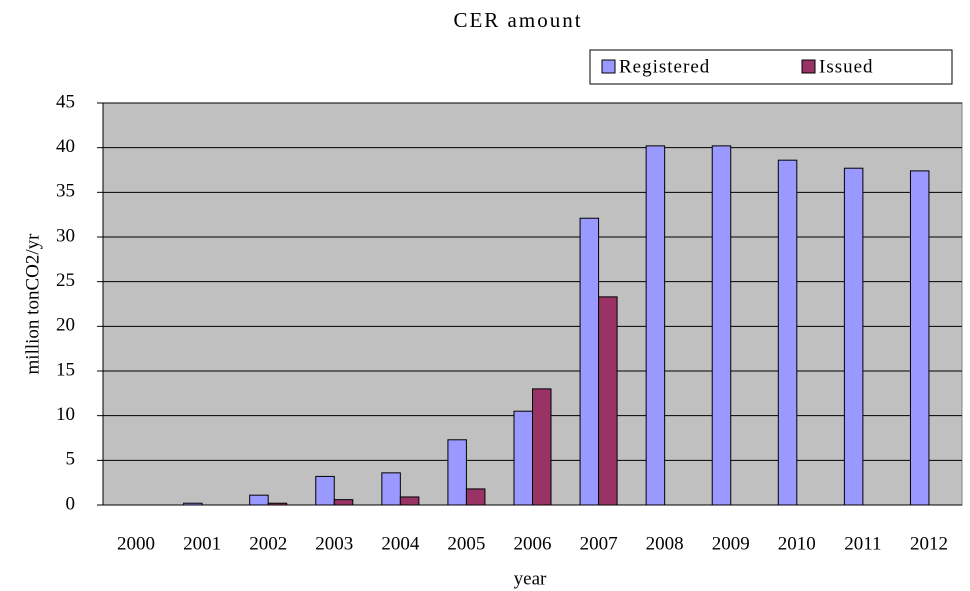 The image size is (970, 591). I want to click on y-tick-label: 20, so click(65, 325).